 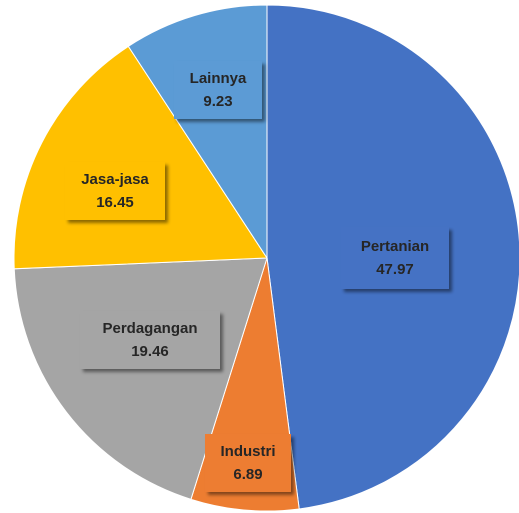 I want to click on data-label: 47.97, so click(x=395, y=269).